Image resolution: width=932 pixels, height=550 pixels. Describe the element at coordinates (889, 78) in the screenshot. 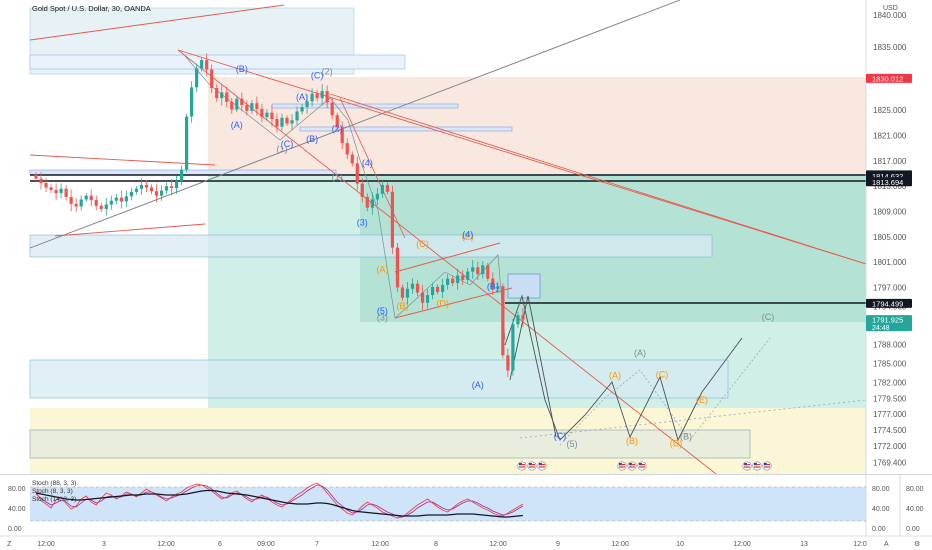

I see `price-tag: 1830.012` at that location.